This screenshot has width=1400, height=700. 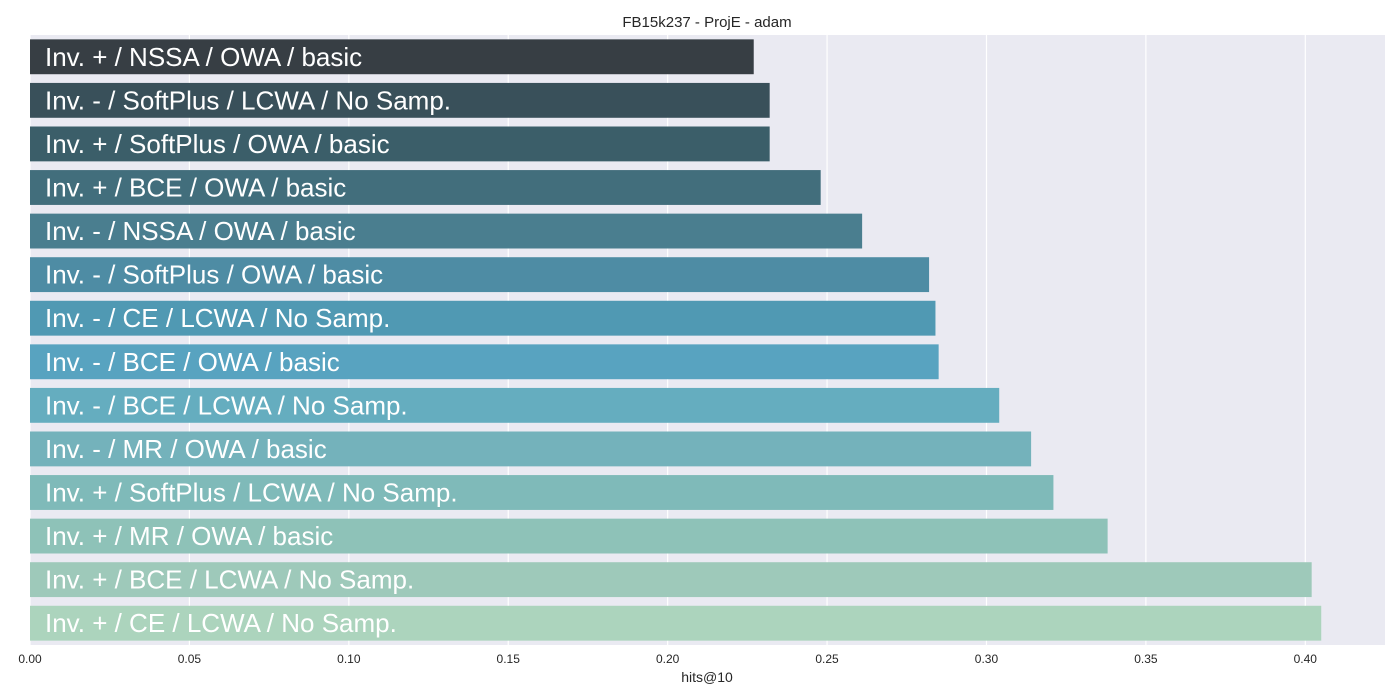 I want to click on x-tick-label: 0.20, so click(x=668, y=659).